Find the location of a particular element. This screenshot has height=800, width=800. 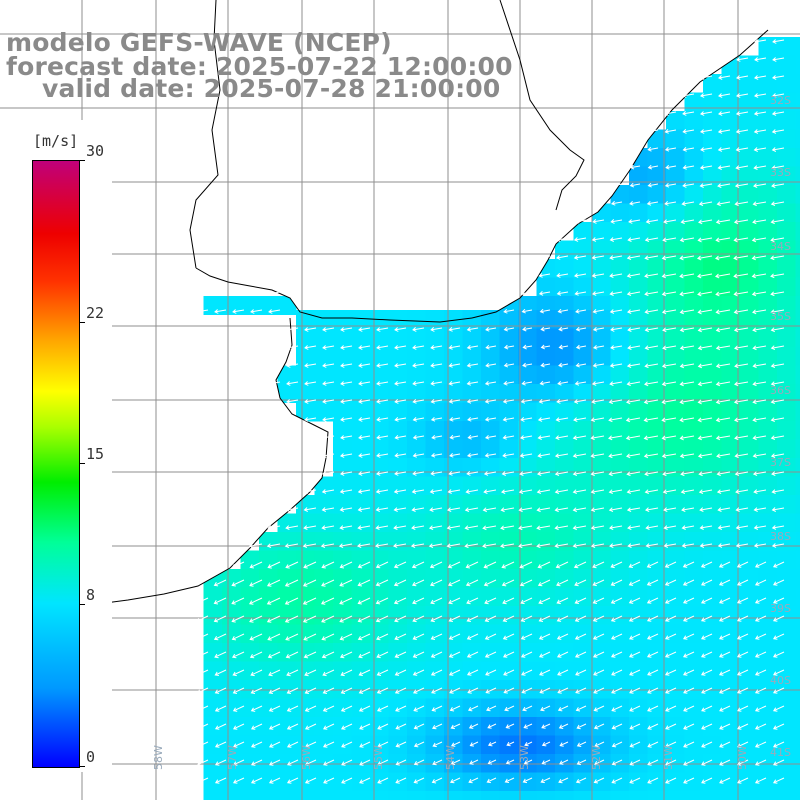

colorbar-tick-label: 0 is located at coordinates (91, 757).